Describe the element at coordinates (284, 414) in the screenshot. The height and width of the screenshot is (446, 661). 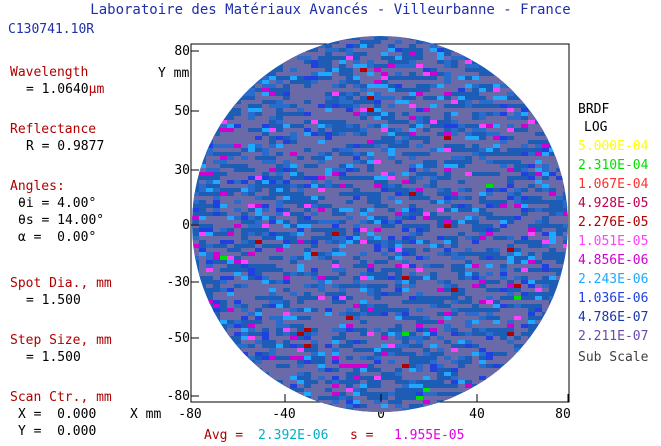
I see `x-tick: -40` at that location.